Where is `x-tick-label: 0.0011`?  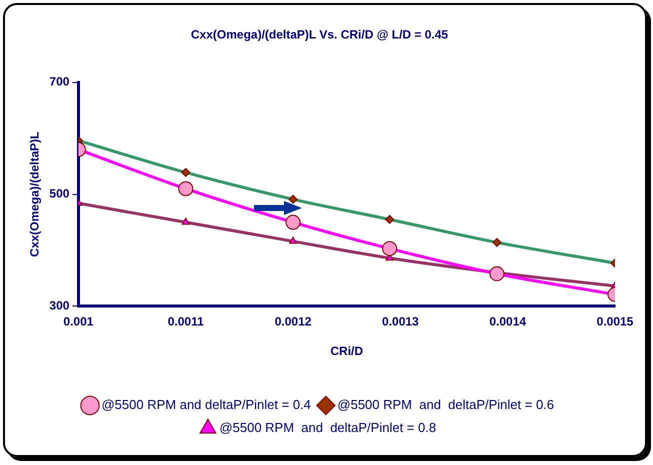
x-tick-label: 0.0011 is located at coordinates (186, 321).